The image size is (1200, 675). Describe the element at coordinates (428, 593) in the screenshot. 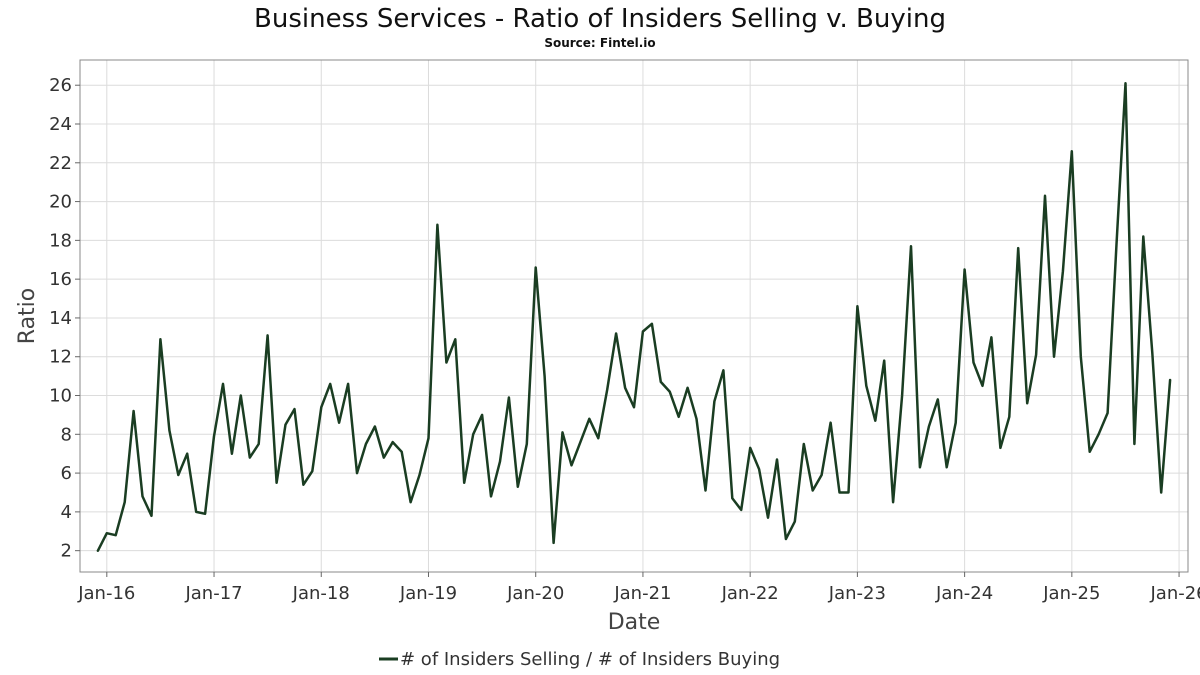

I see `x-tick-label: Jan-19` at that location.